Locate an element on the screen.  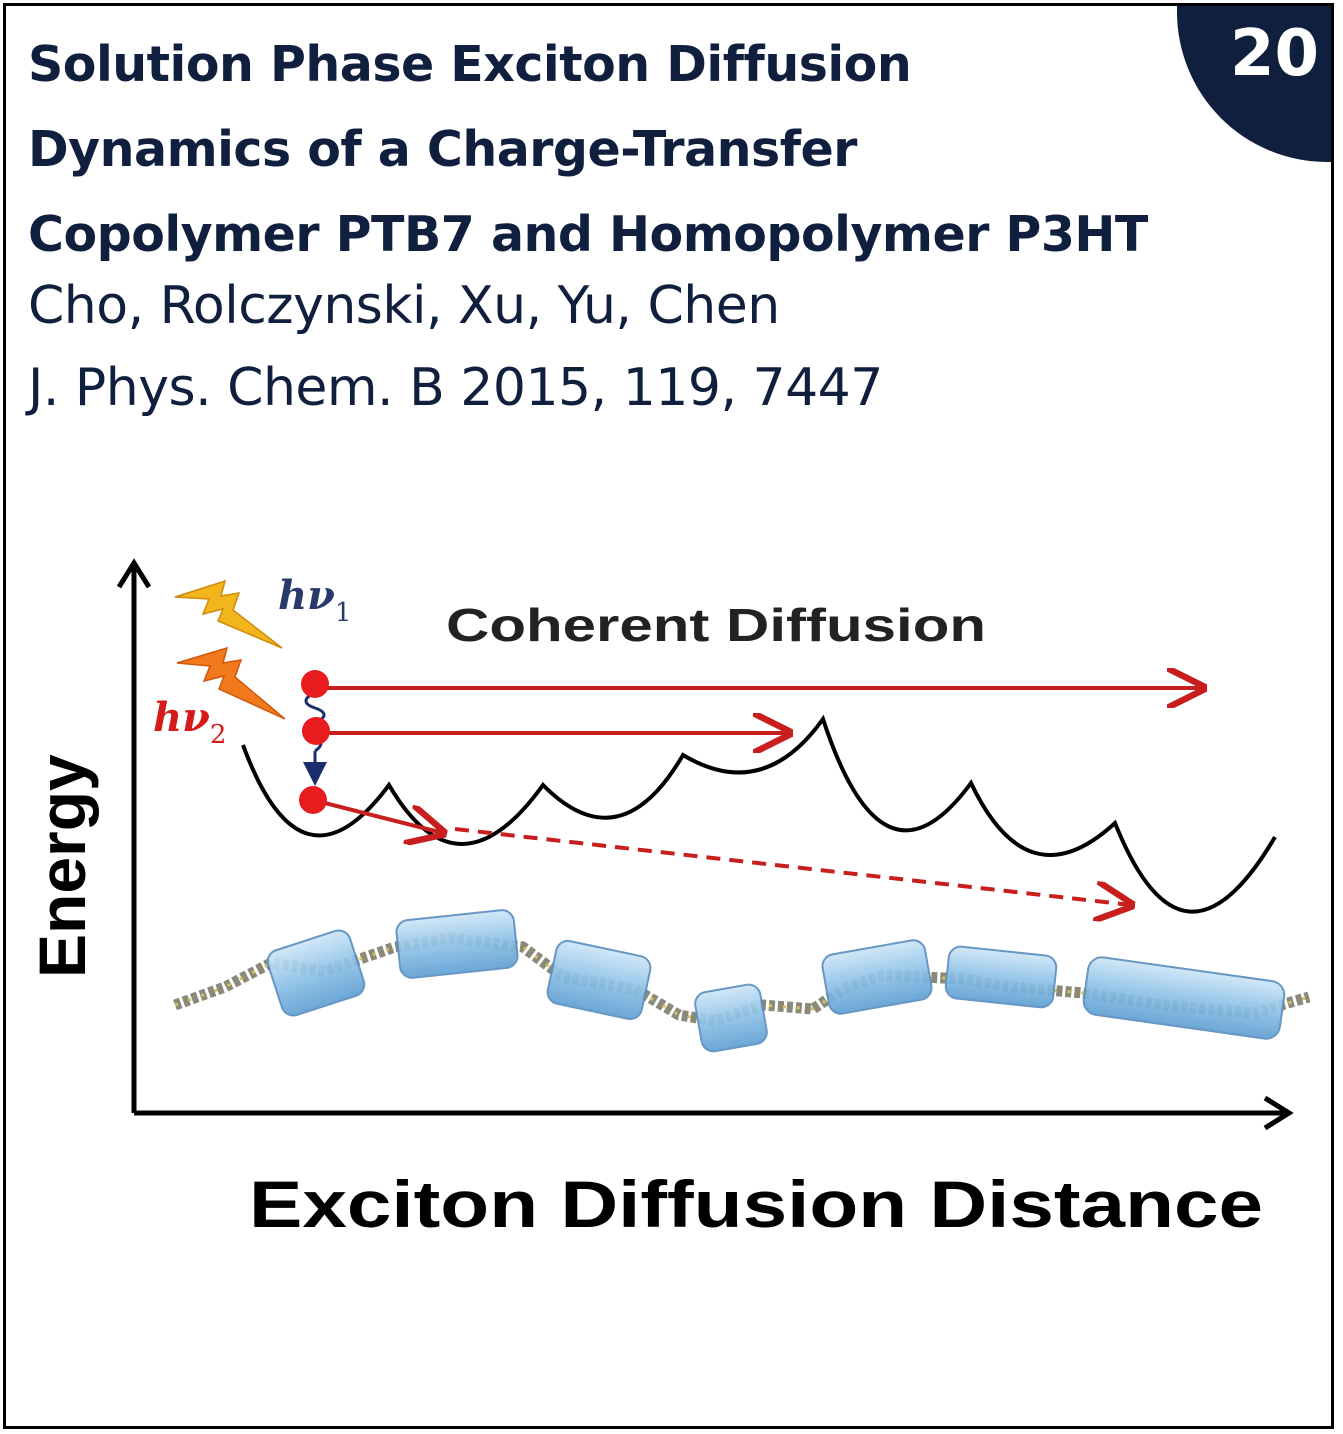
x-axis-label: Exciton Diffusion Distance is located at coordinates (756, 1204).